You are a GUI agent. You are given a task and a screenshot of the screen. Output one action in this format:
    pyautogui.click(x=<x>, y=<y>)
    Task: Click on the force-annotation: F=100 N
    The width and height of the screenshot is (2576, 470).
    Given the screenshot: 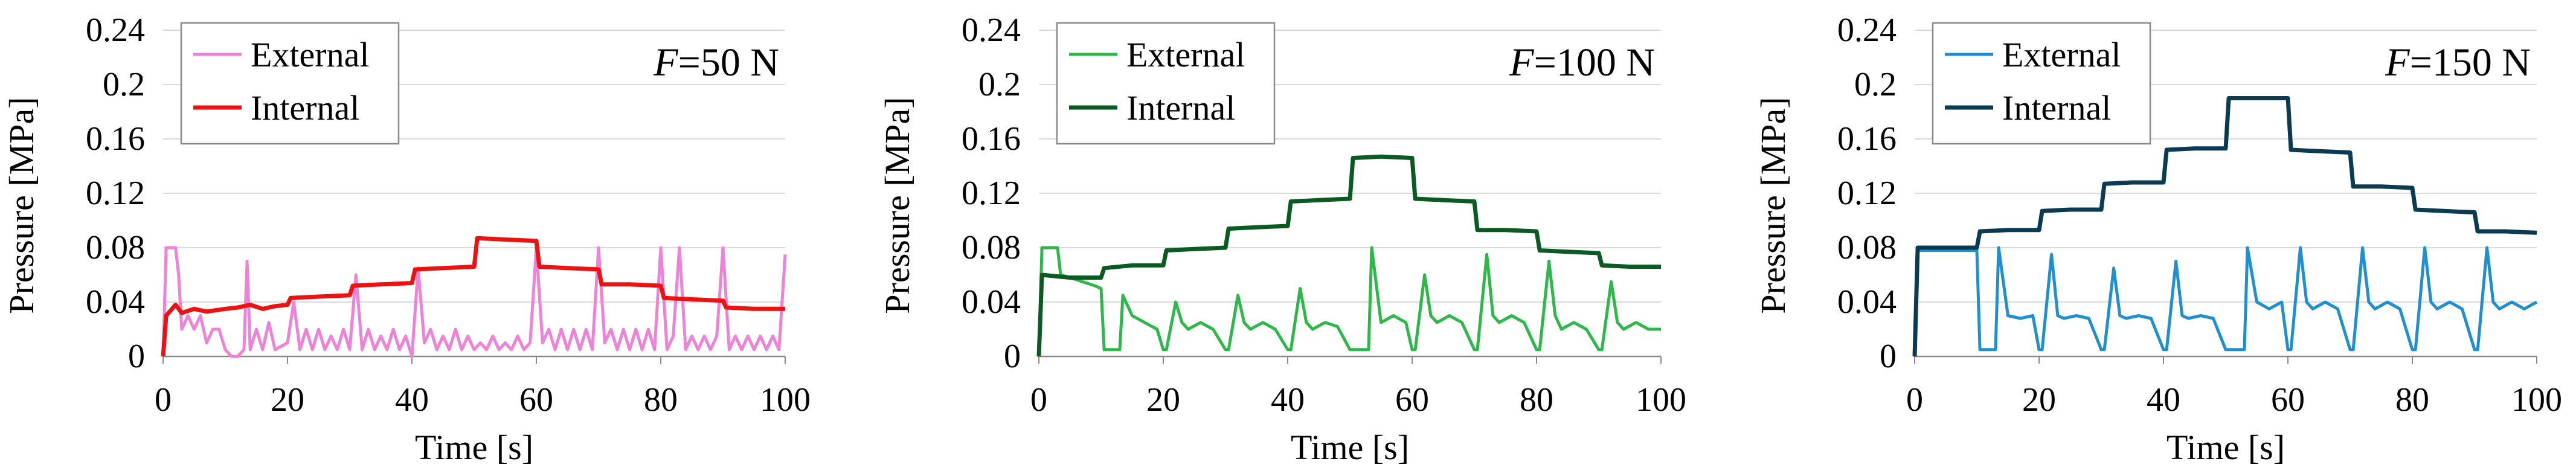 What is the action you would take?
    pyautogui.click(x=1582, y=62)
    